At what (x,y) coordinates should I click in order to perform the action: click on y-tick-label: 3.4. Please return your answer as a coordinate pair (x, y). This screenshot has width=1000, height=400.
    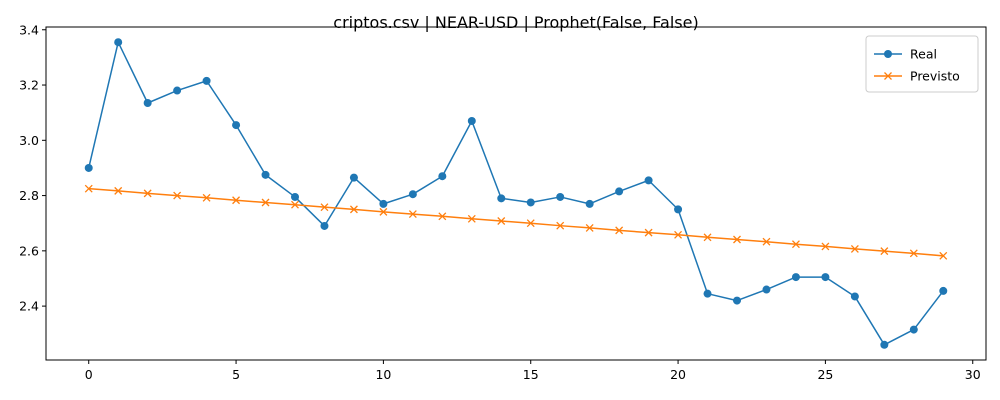
    Looking at the image, I should click on (29, 29).